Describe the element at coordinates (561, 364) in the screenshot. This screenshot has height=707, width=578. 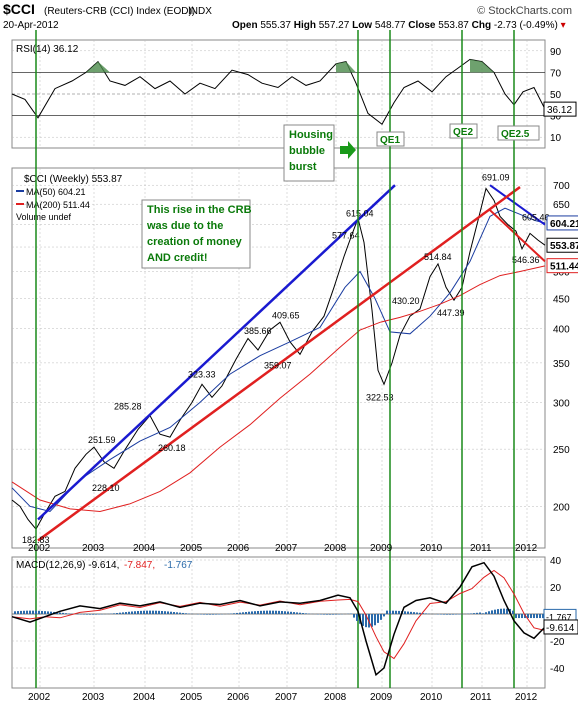
I see `price-tick-label: 350` at that location.